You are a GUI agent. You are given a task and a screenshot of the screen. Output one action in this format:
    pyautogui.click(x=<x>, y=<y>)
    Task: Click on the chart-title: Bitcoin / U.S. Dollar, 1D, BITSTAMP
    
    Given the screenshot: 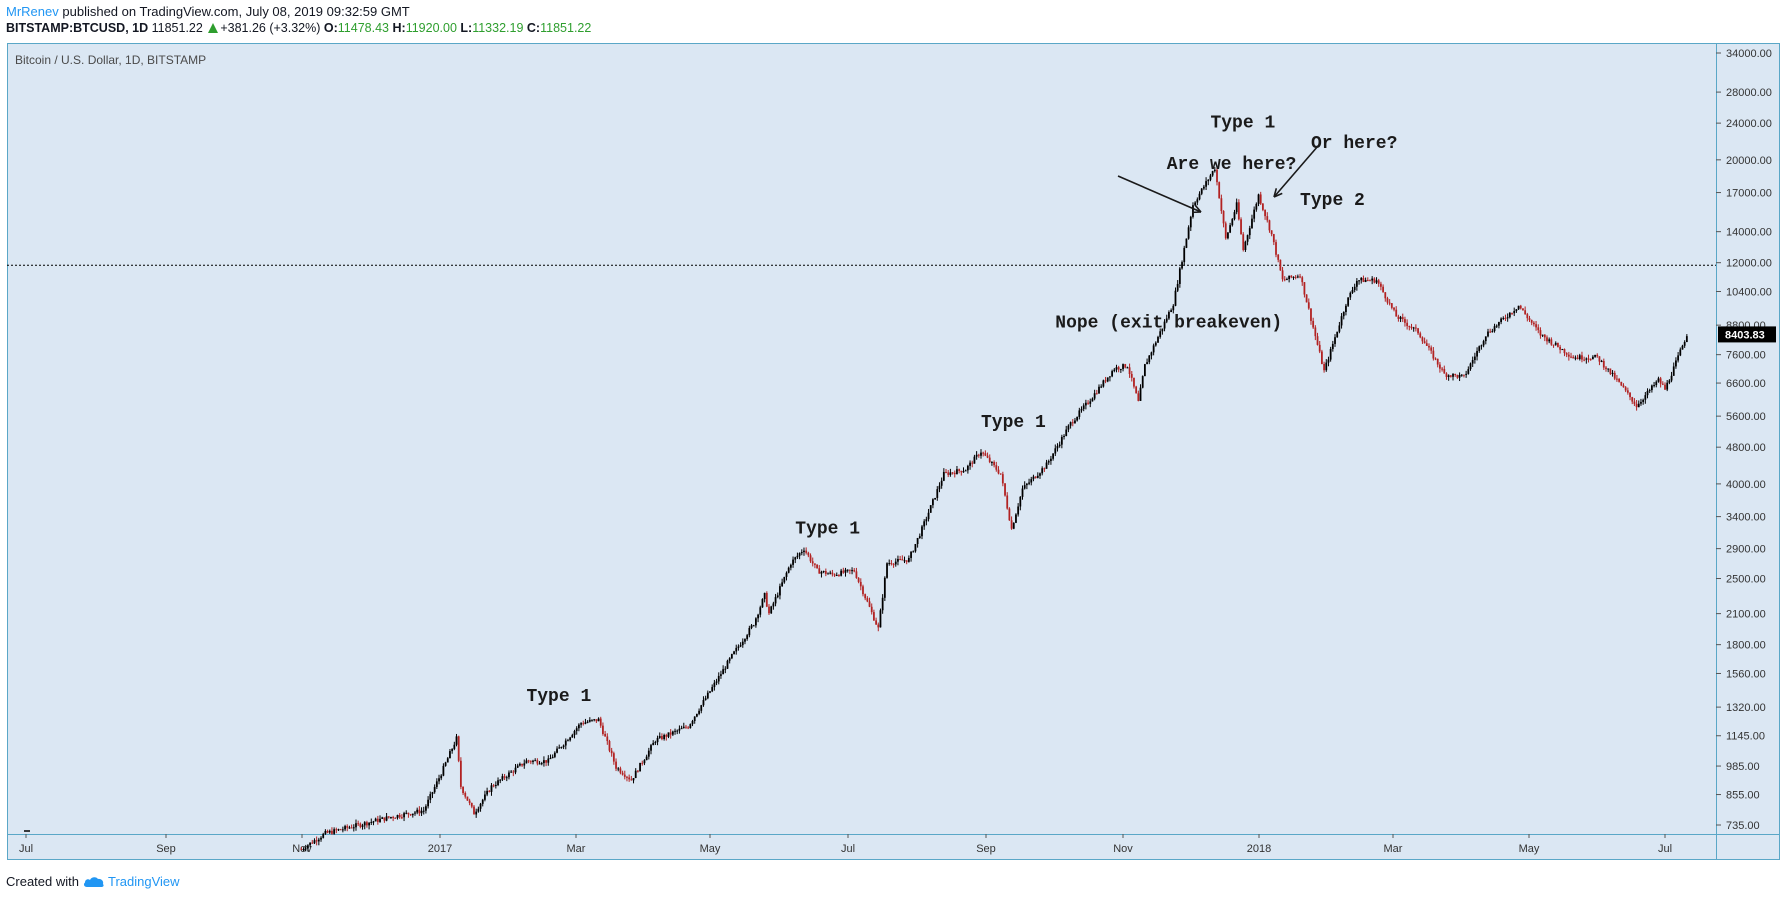 What is the action you would take?
    pyautogui.click(x=110, y=60)
    